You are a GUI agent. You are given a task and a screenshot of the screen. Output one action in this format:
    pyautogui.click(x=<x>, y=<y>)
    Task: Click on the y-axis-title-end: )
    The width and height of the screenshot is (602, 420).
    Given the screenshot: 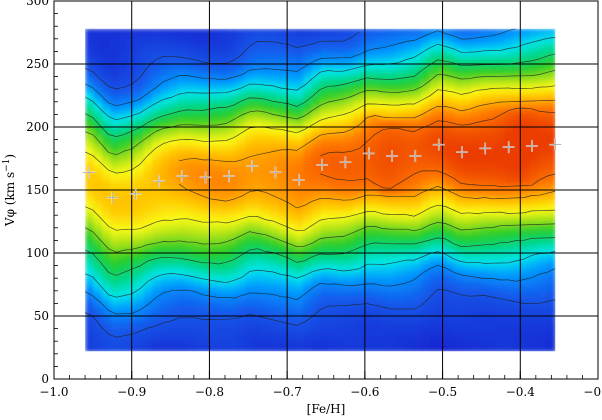 What is the action you would take?
    pyautogui.click(x=10, y=156)
    